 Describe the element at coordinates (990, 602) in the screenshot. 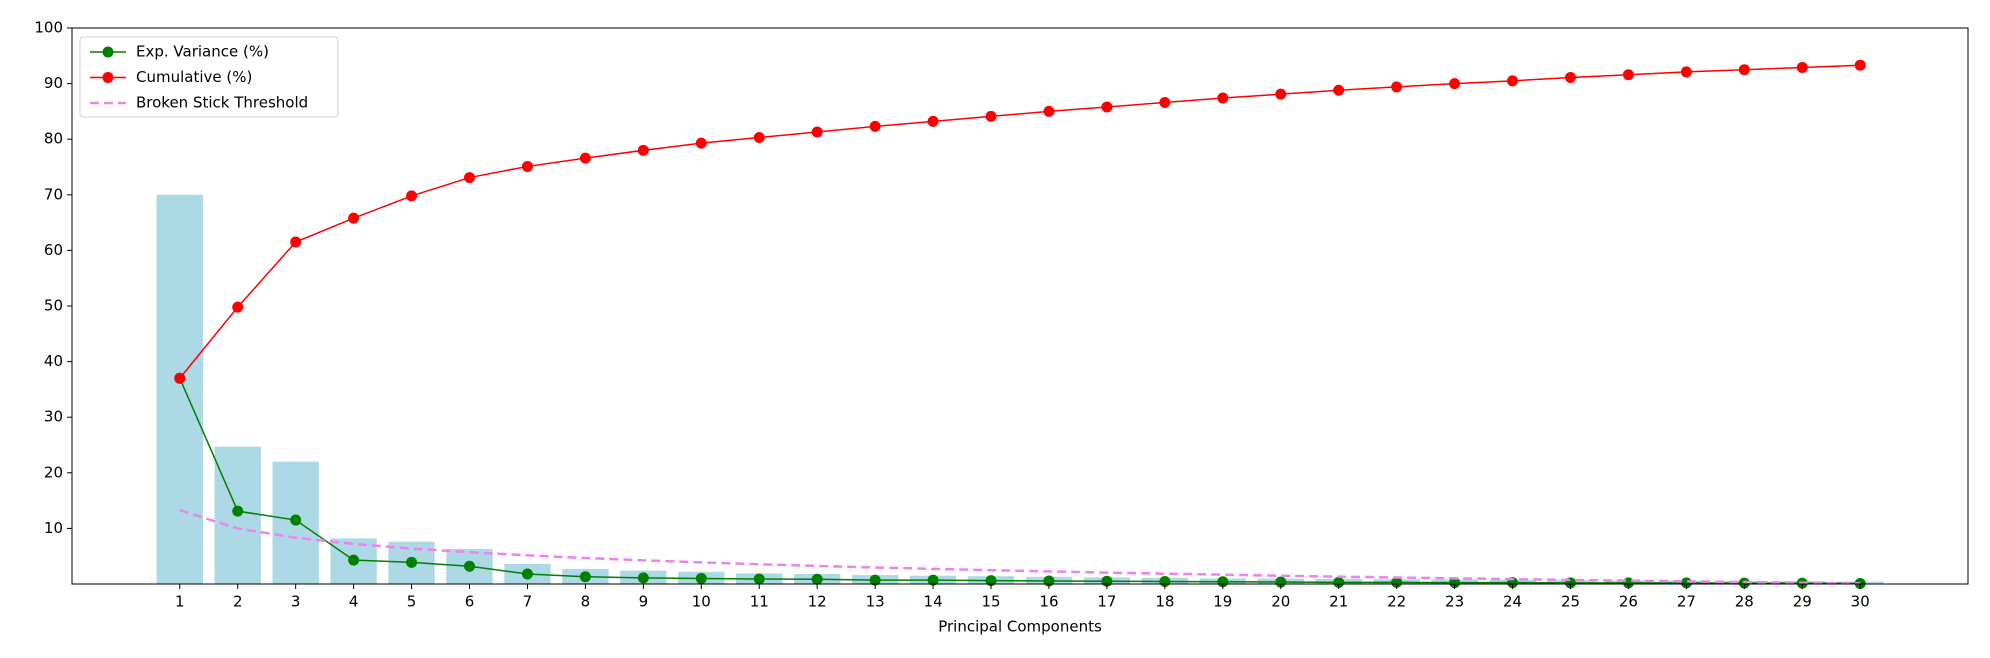

I see `x-tick-label: 15` at that location.